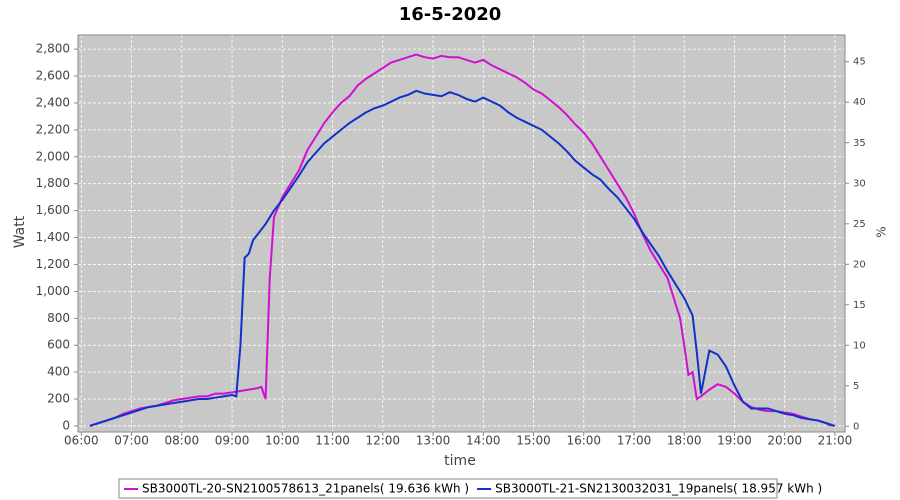  I want to click on y2-tick-label: 45, so click(859, 62).